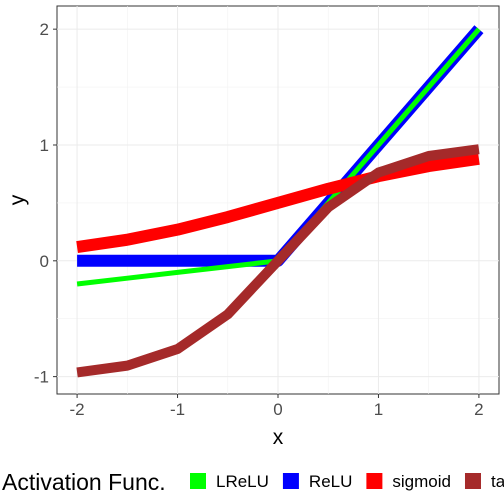 Image resolution: width=504 pixels, height=504 pixels. Describe the element at coordinates (17, 199) in the screenshot. I see `y-axis-title: y` at that location.